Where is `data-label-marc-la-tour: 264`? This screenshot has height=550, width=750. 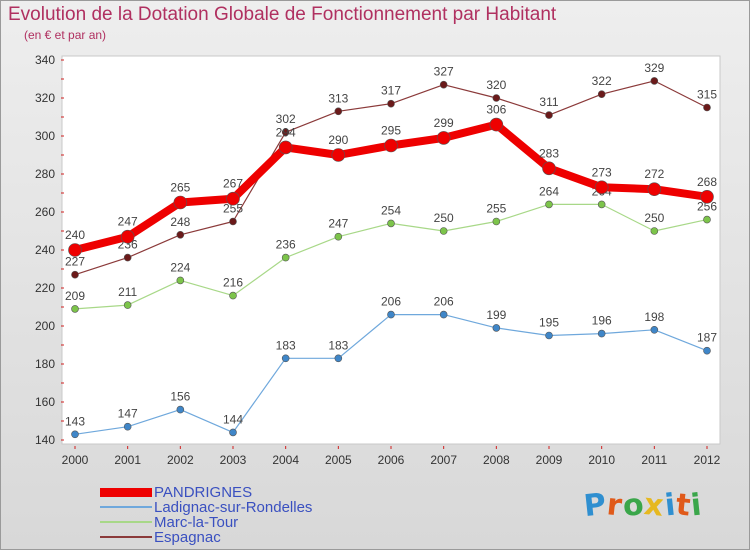
data-label-marc-la-tour: 264 is located at coordinates (549, 191).